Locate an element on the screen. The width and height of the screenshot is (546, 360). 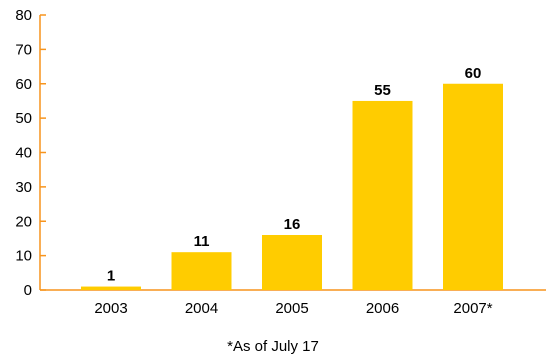
y-tick-label: 50 is located at coordinates (23, 118).